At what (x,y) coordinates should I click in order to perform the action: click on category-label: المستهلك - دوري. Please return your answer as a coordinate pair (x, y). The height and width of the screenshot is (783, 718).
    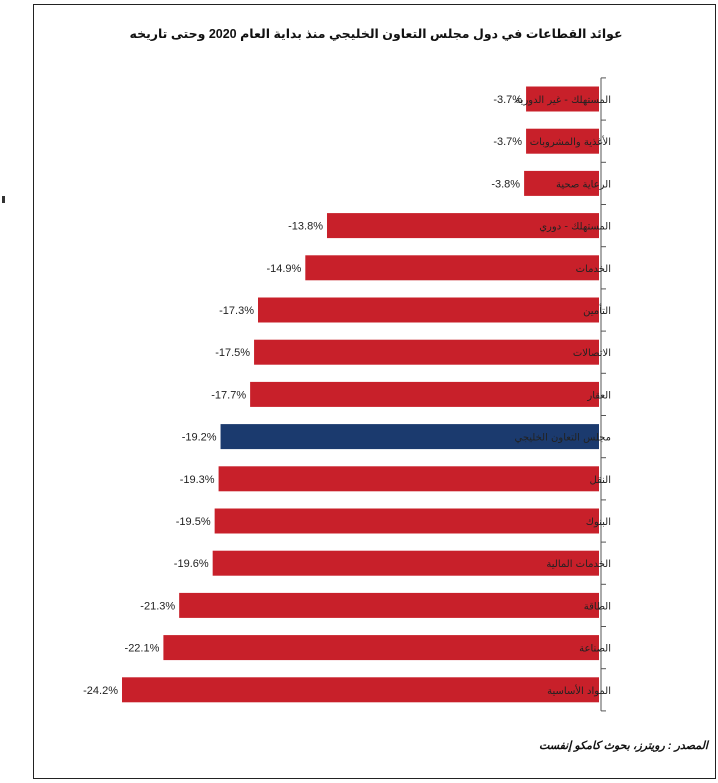
    Looking at the image, I should click on (575, 227).